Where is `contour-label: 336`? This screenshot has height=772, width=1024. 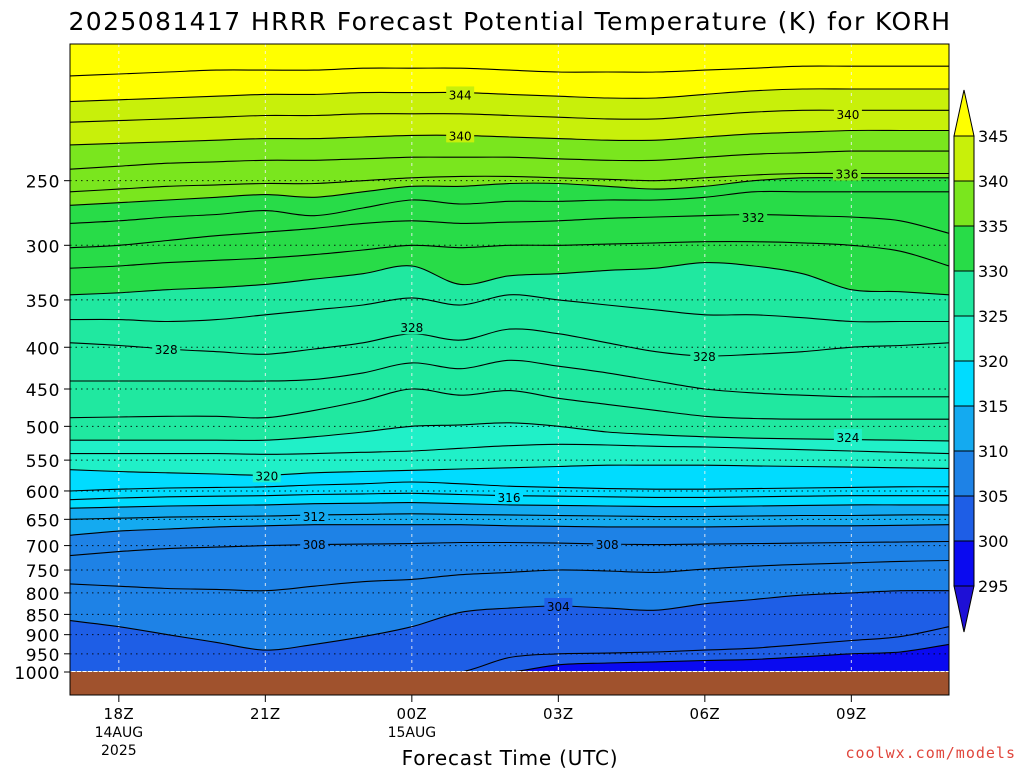
contour-label: 336 is located at coordinates (846, 175).